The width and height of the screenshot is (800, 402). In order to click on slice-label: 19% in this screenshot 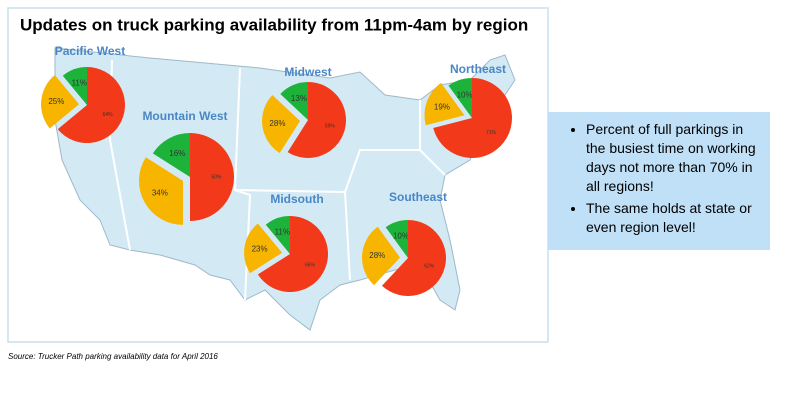, I will do `click(442, 106)`.